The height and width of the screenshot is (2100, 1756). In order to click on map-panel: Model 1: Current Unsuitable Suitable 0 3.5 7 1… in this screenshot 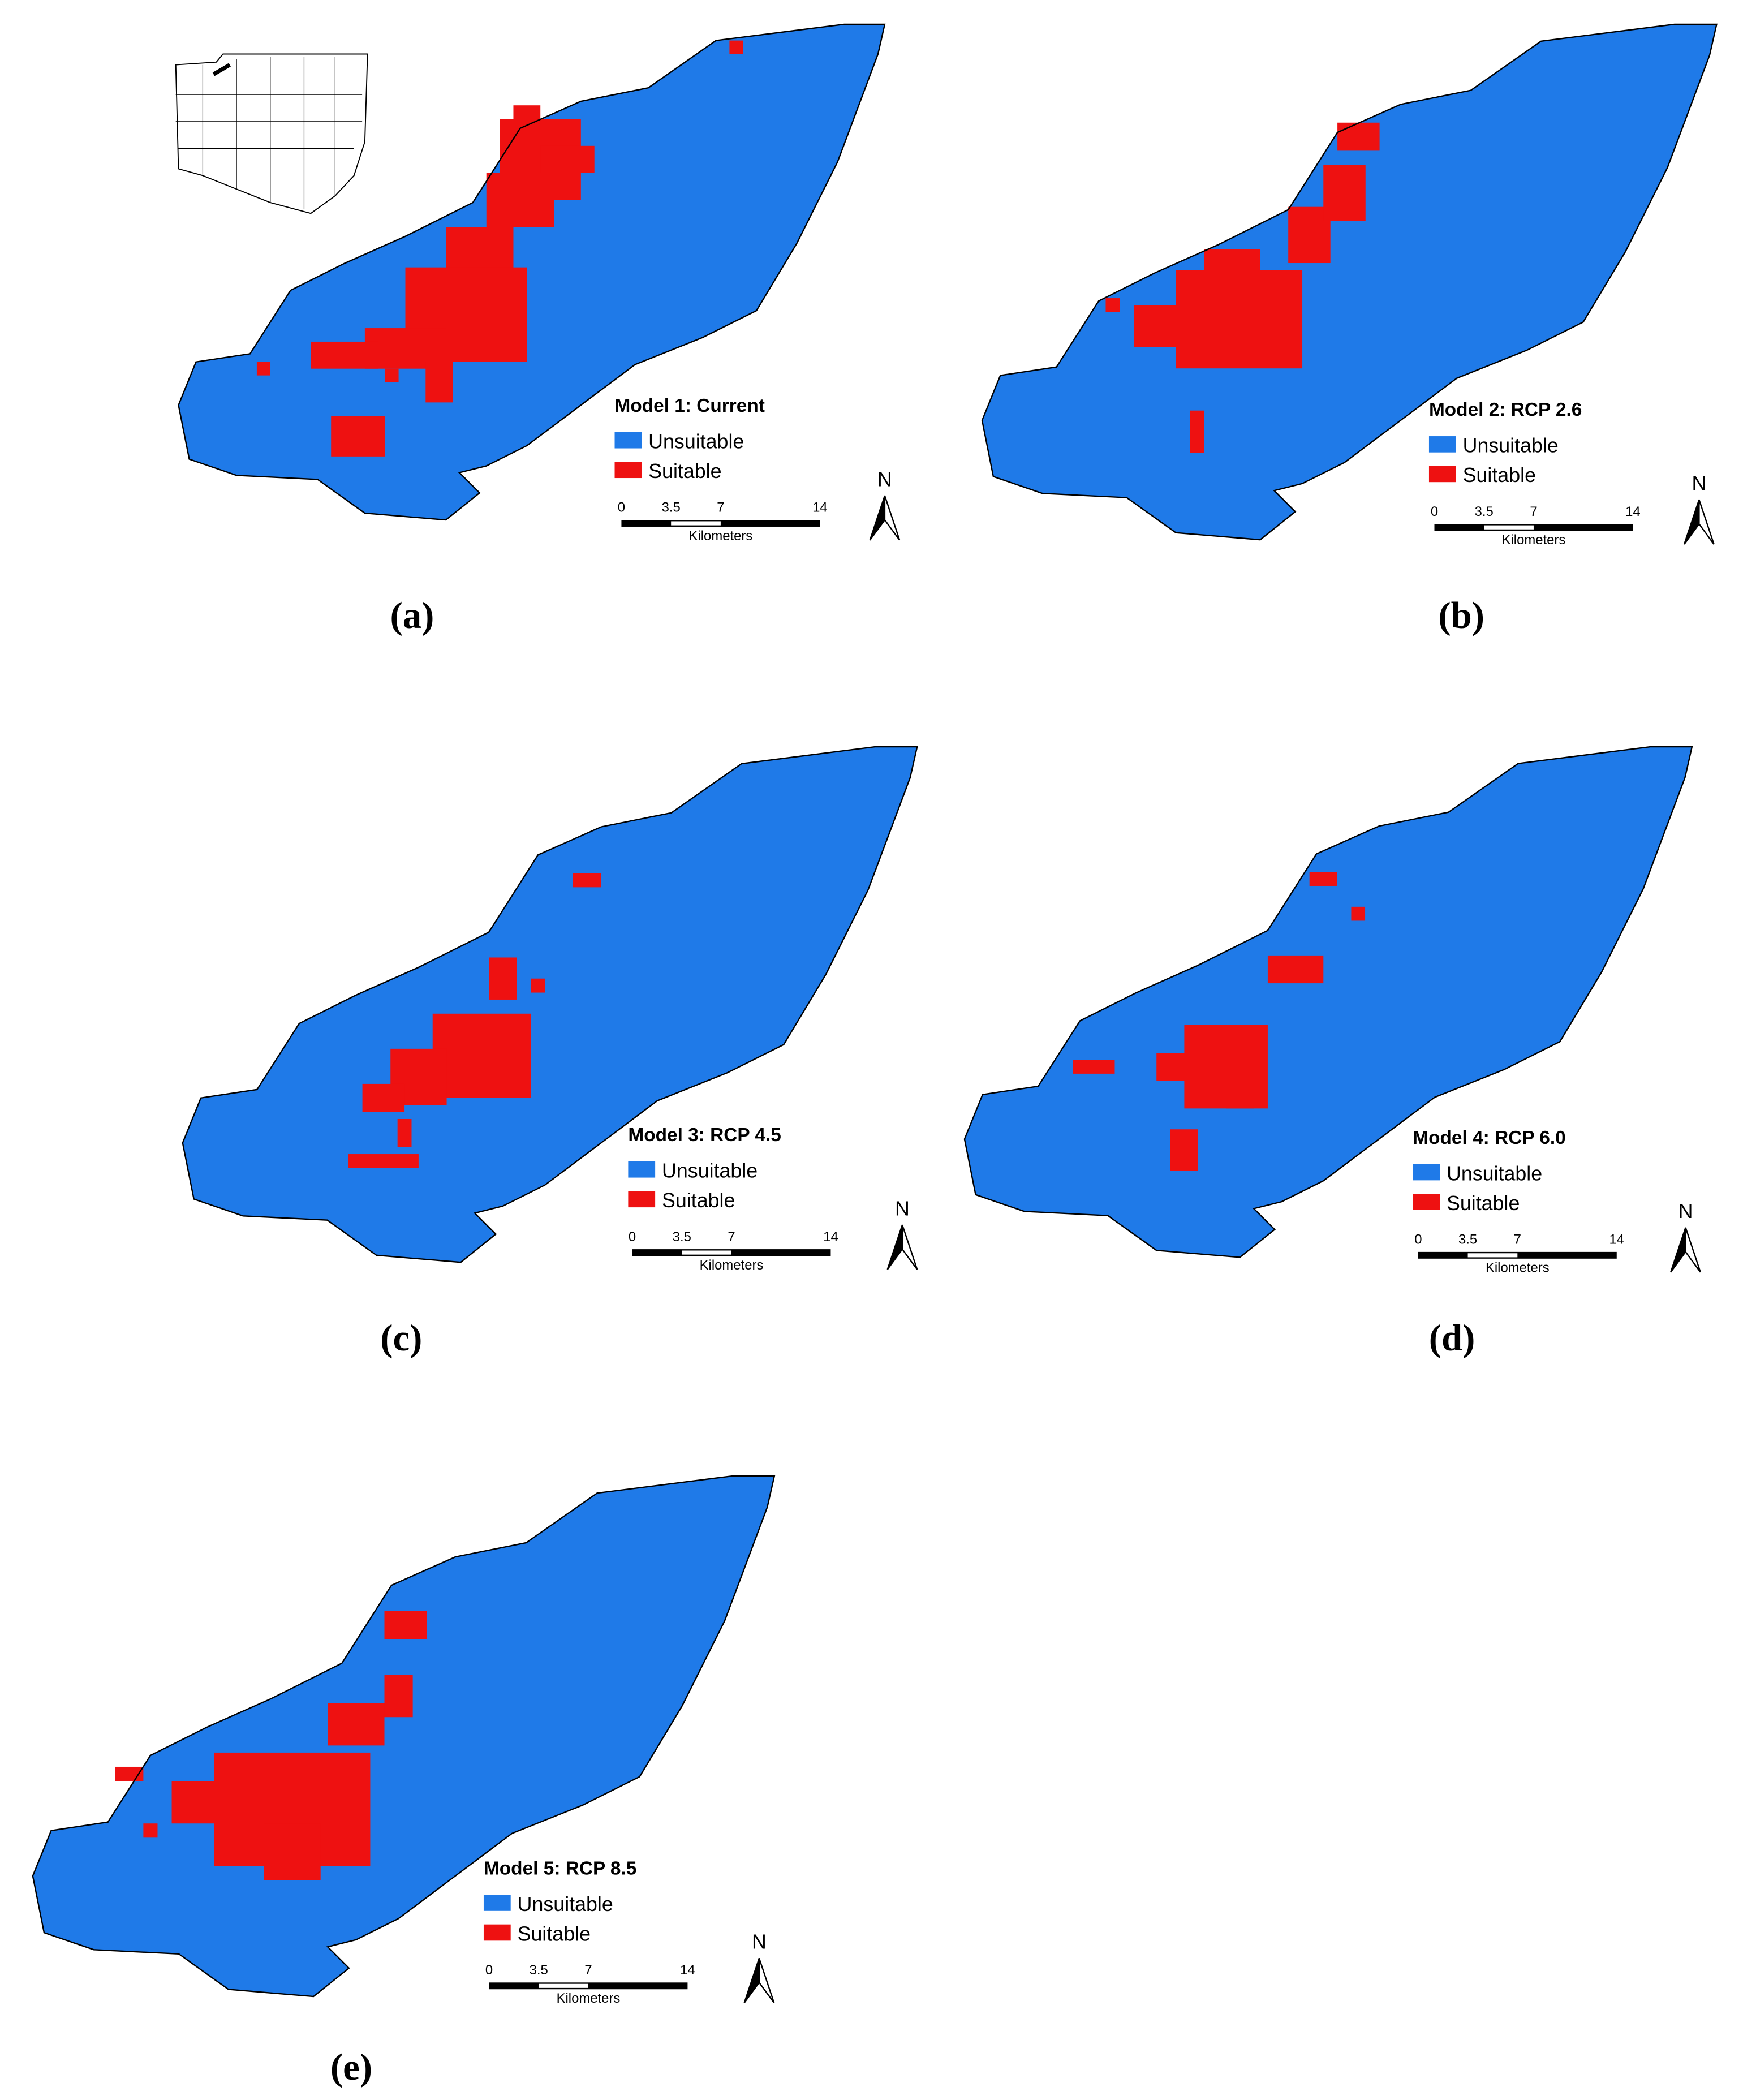, I will do `click(539, 329)`.